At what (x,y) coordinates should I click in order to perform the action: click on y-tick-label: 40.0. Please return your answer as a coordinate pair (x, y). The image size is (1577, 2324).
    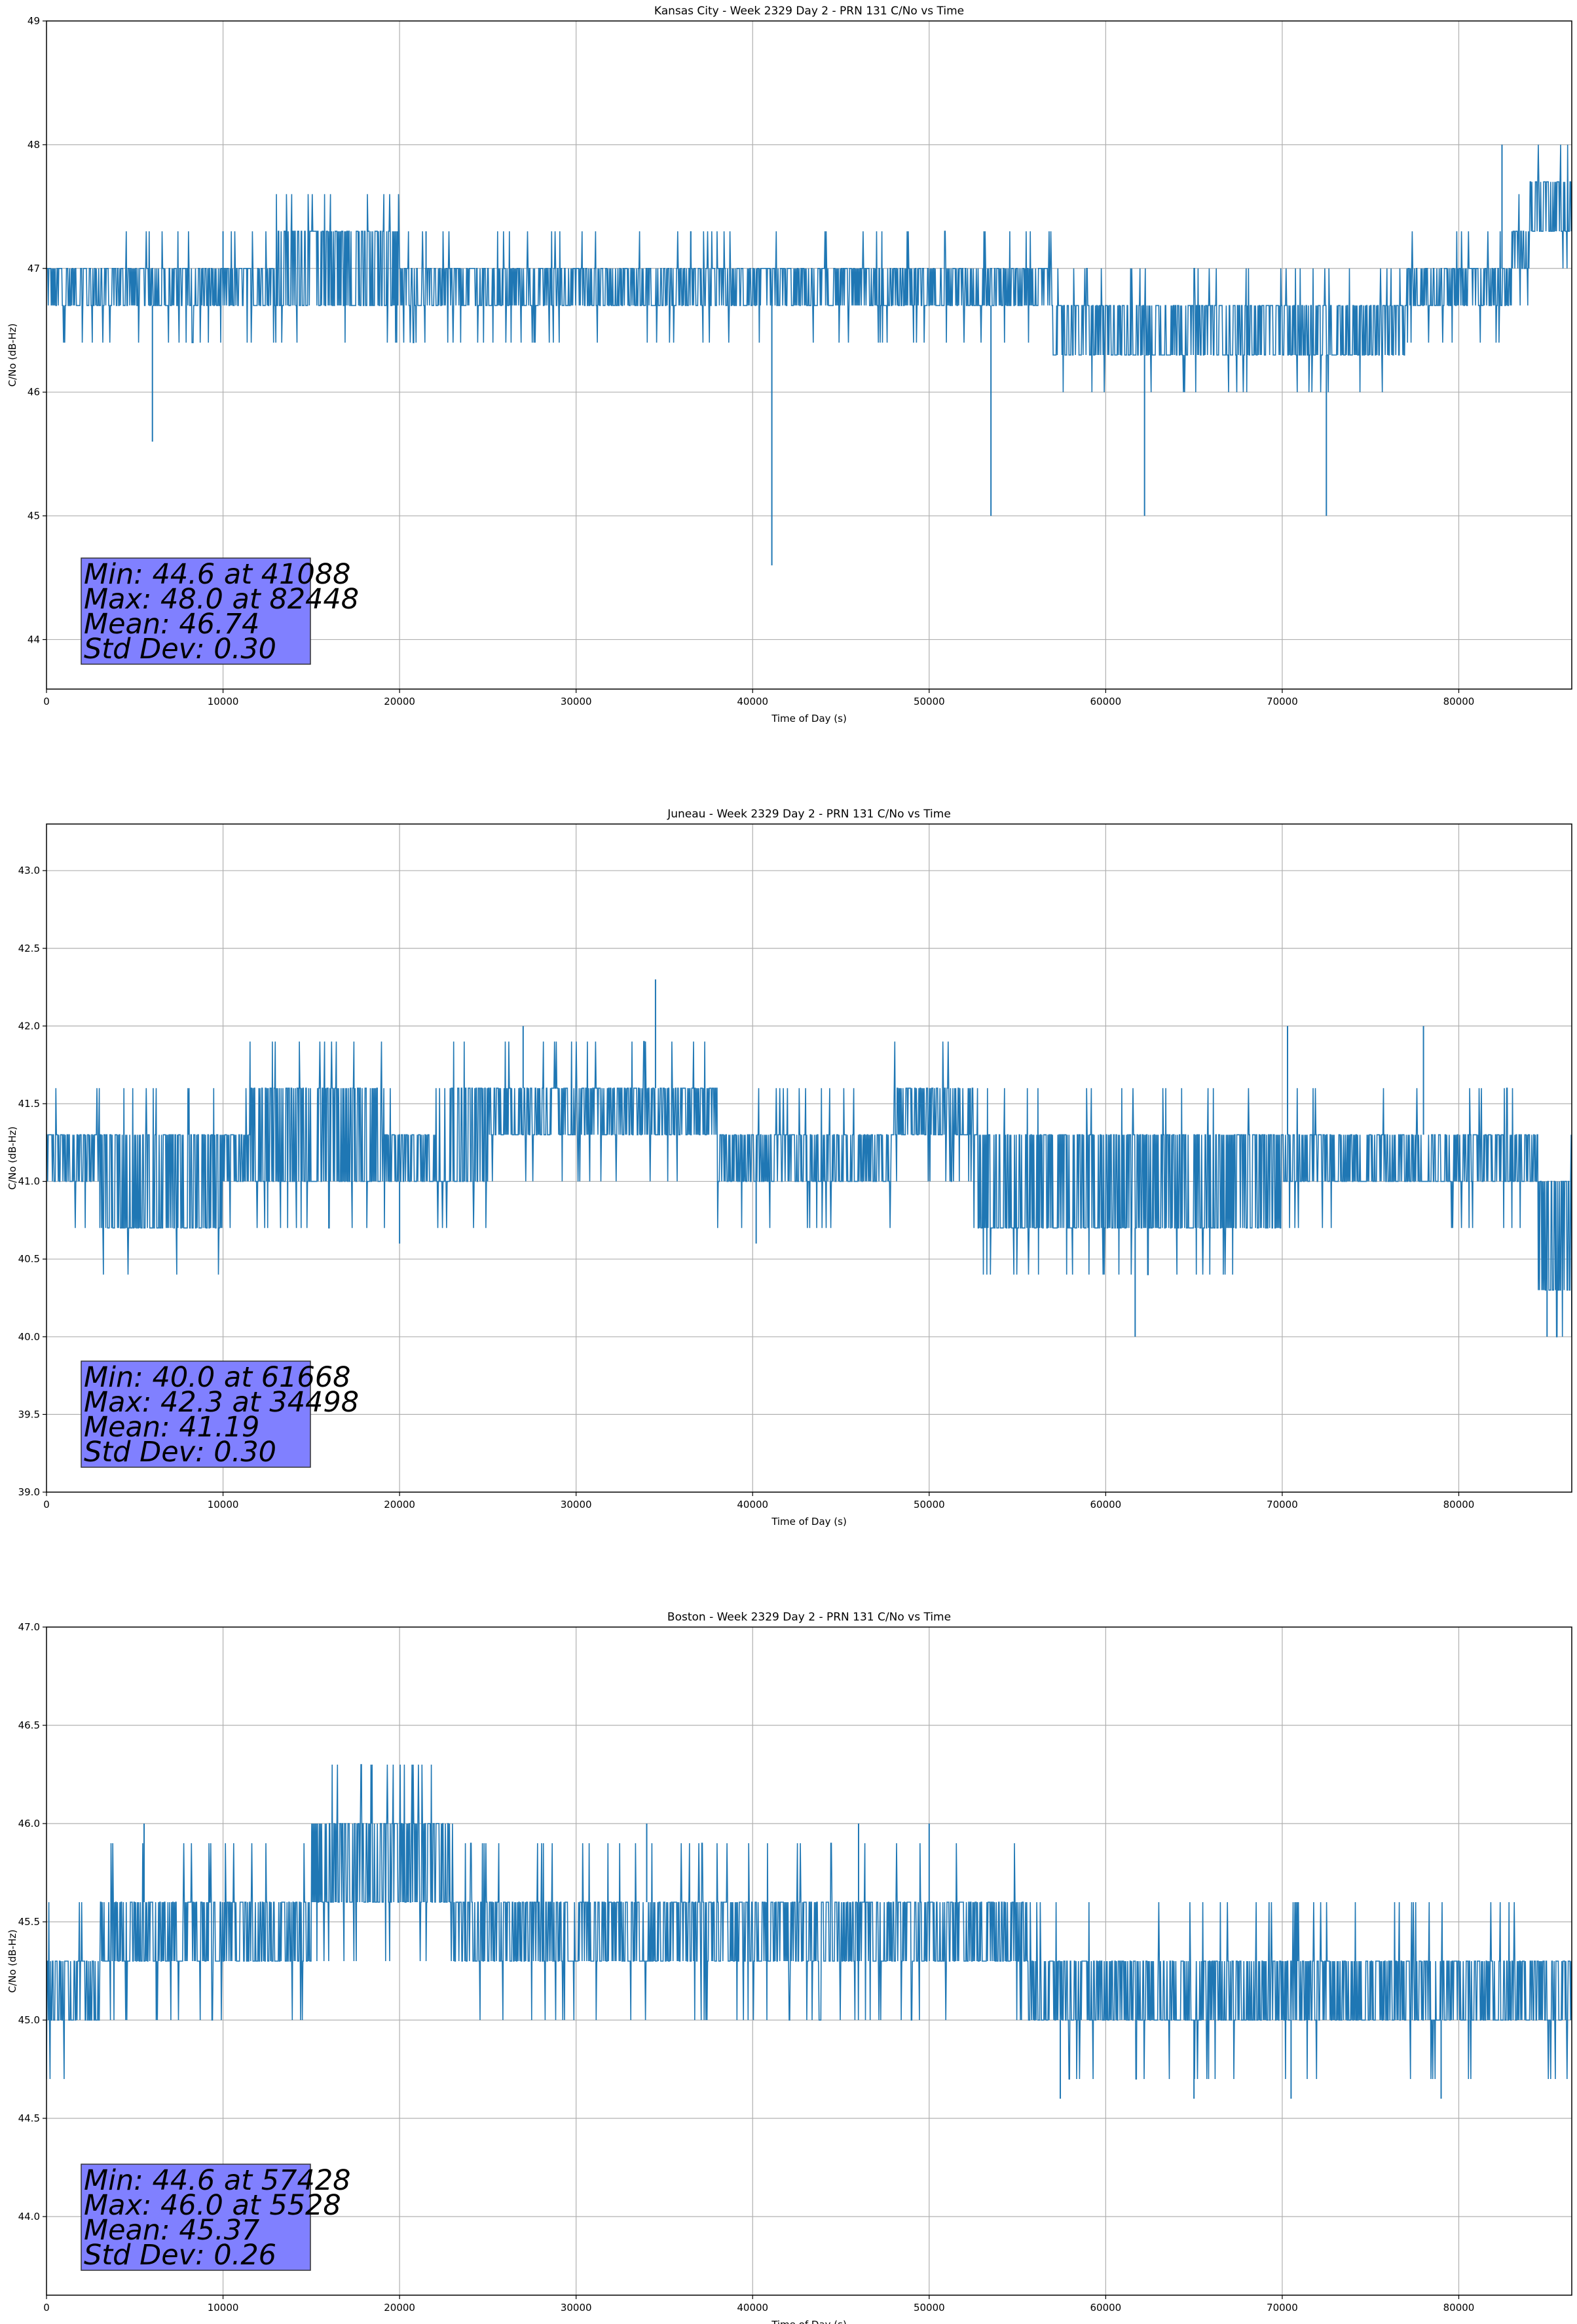
    Looking at the image, I should click on (29, 1337).